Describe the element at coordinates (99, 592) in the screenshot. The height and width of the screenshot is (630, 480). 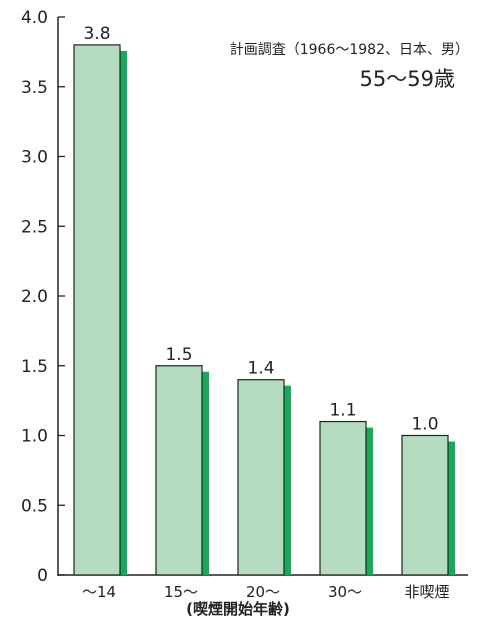
I see `x-tick-label: 〜14` at that location.